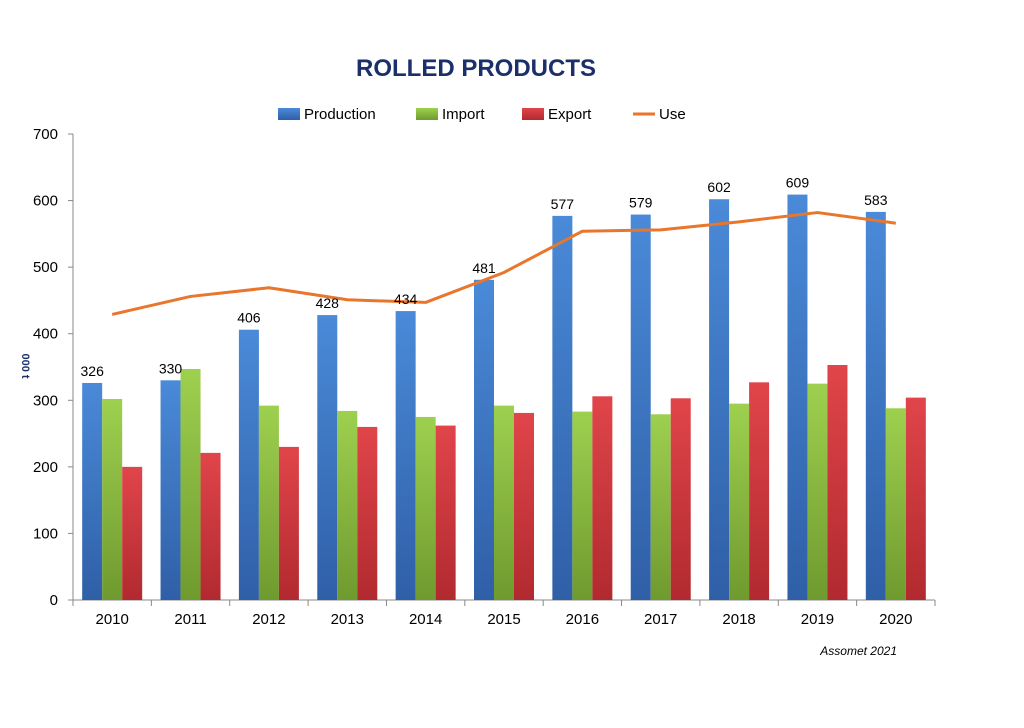 This screenshot has height=728, width=1024. Describe the element at coordinates (268, 619) in the screenshot. I see `x-tick-label: 2012` at that location.